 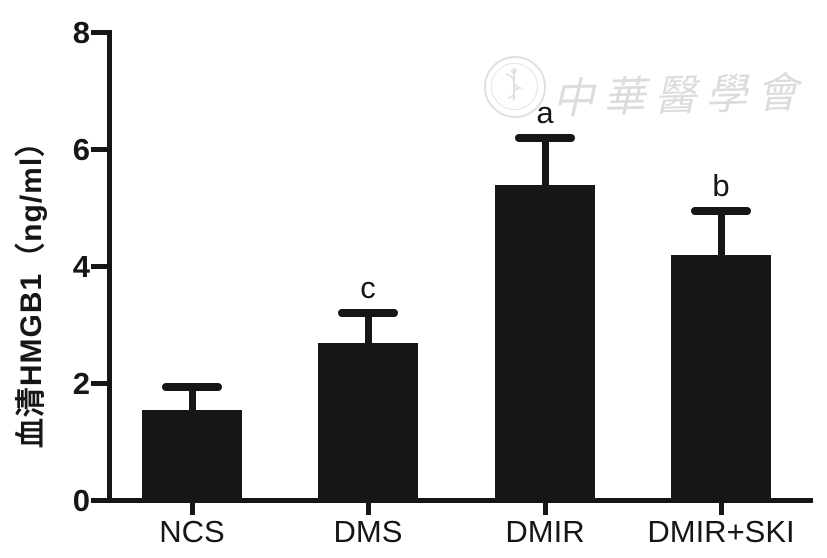 I want to click on error-bar-stem-dms, so click(x=368, y=330).